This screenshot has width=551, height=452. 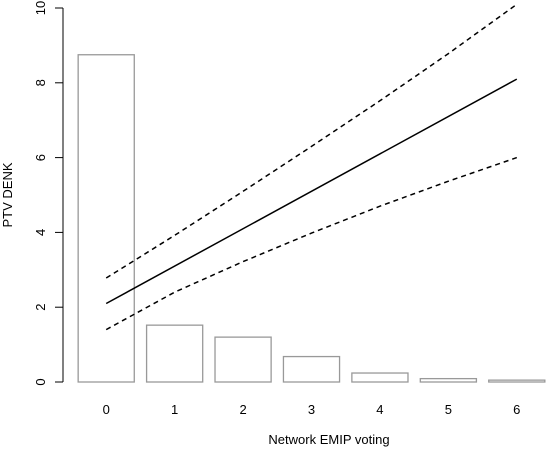 What do you see at coordinates (40, 232) in the screenshot?
I see `y-tick-label: 4` at bounding box center [40, 232].